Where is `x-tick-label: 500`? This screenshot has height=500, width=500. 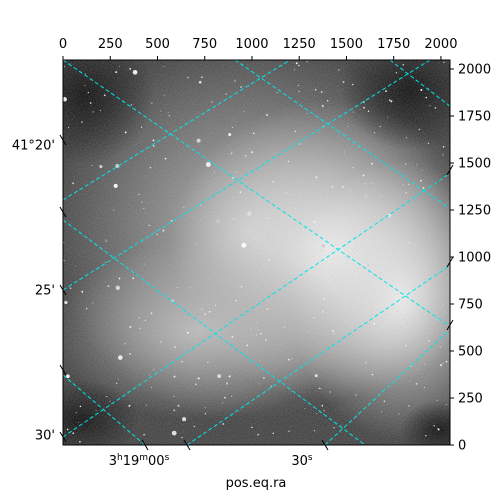
x-tick-label: 500 is located at coordinates (157, 44).